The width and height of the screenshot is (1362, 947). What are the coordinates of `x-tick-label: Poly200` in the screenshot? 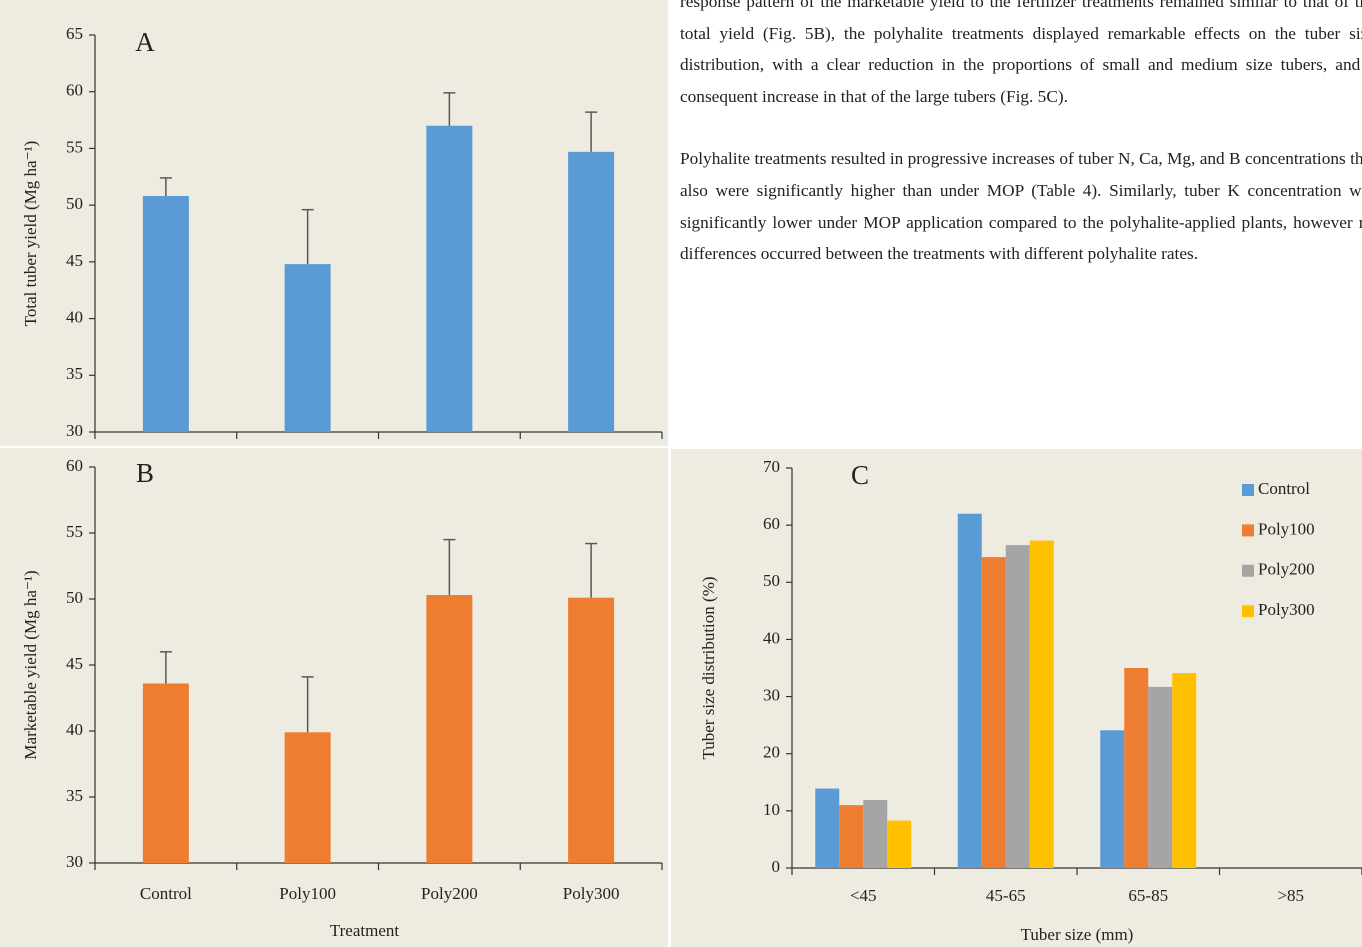 It's located at (449, 893).